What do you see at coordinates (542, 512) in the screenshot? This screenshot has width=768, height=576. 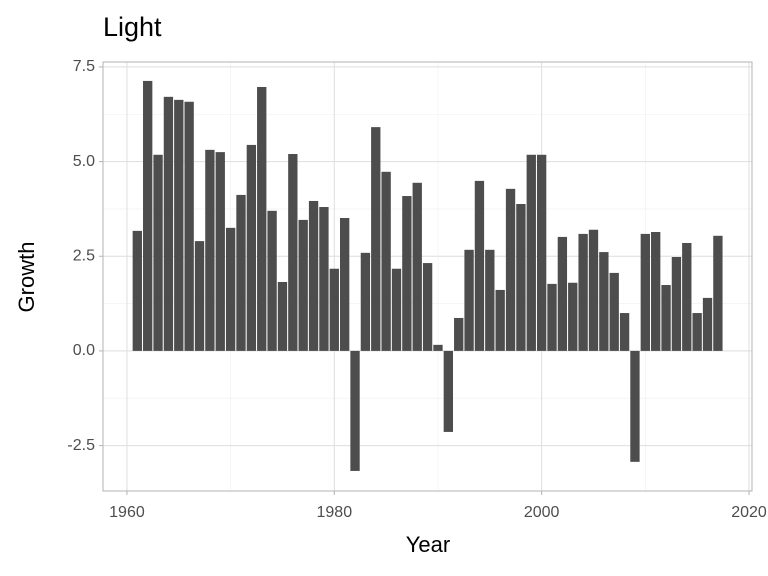 I see `x-tick-label: 2000` at bounding box center [542, 512].